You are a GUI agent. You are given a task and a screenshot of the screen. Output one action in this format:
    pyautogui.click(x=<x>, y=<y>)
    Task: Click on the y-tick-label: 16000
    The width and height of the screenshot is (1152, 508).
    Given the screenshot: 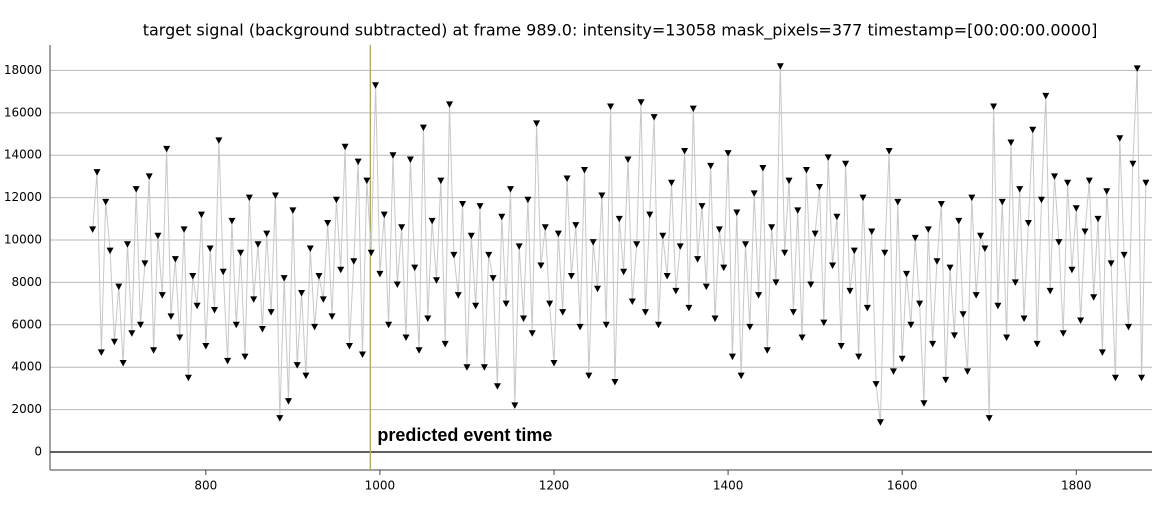 What is the action you would take?
    pyautogui.click(x=23, y=112)
    